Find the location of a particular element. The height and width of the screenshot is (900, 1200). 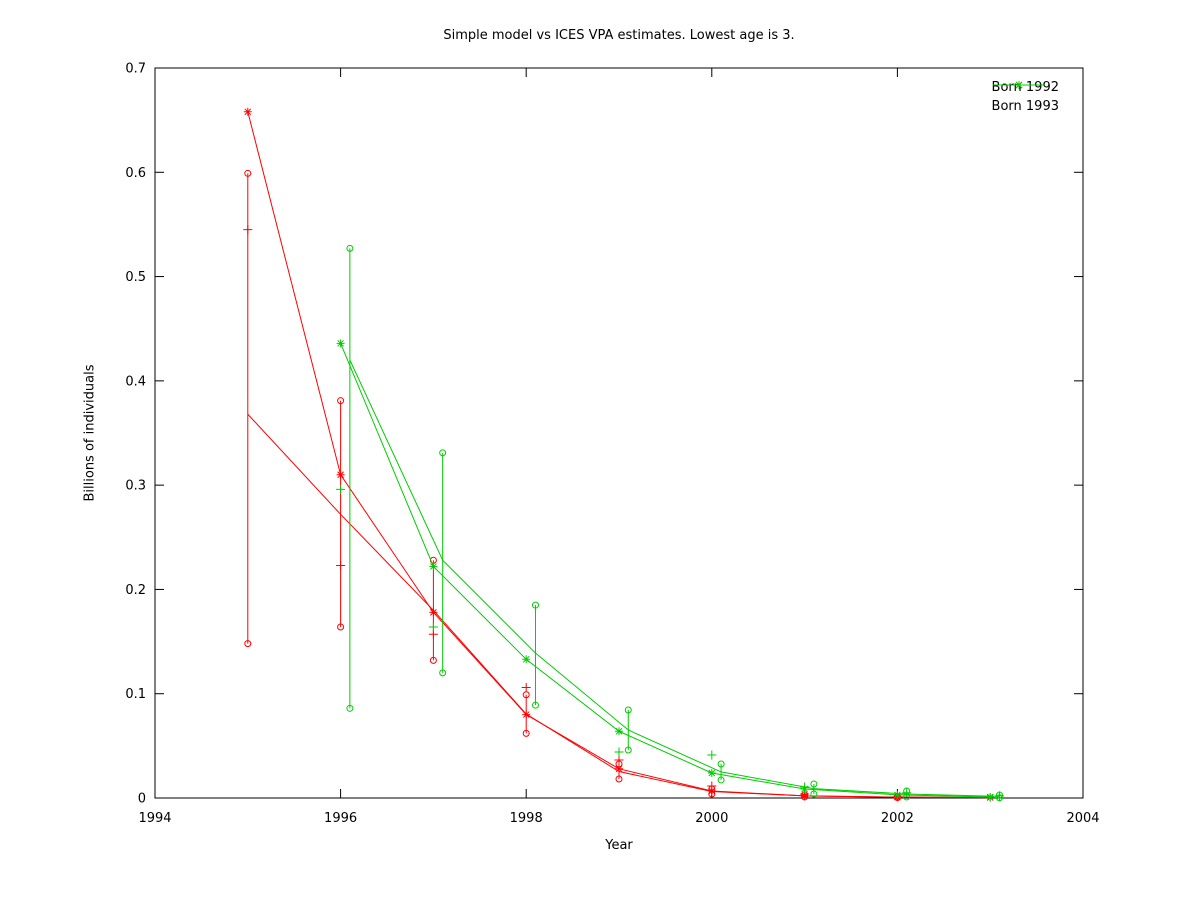

x-tick-label: 1996 is located at coordinates (340, 818).